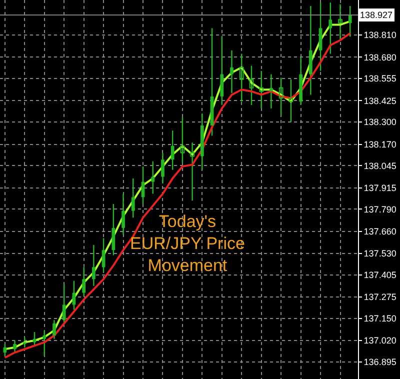  Describe the element at coordinates (380, 57) in the screenshot. I see `y-tick-label: 138.680` at that location.